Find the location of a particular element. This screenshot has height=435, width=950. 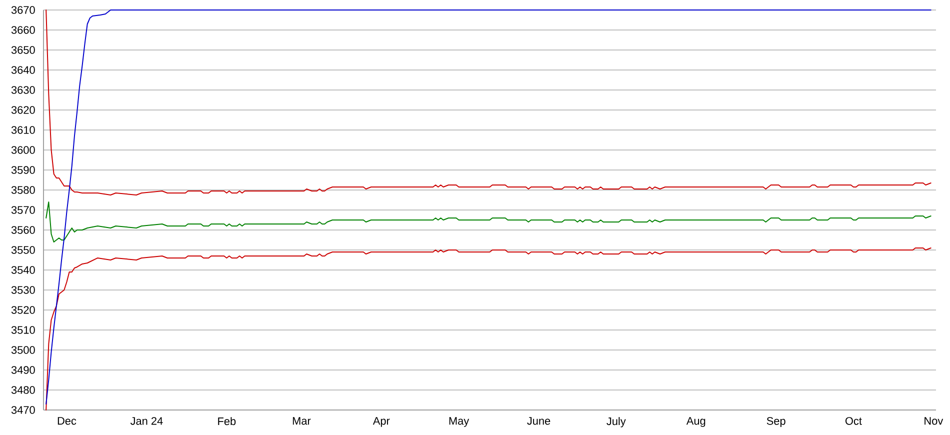

y-tick-label: 3600 is located at coordinates (23, 150).